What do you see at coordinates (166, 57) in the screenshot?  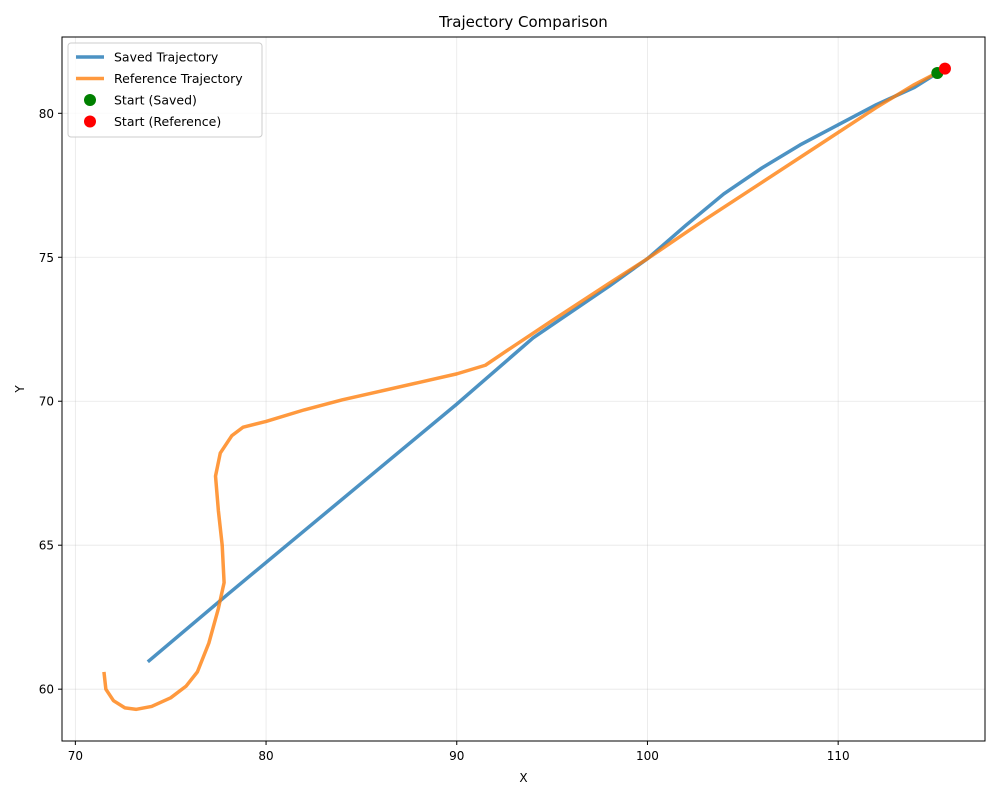 I see `legend-entry-label: Saved Trajectory` at bounding box center [166, 57].